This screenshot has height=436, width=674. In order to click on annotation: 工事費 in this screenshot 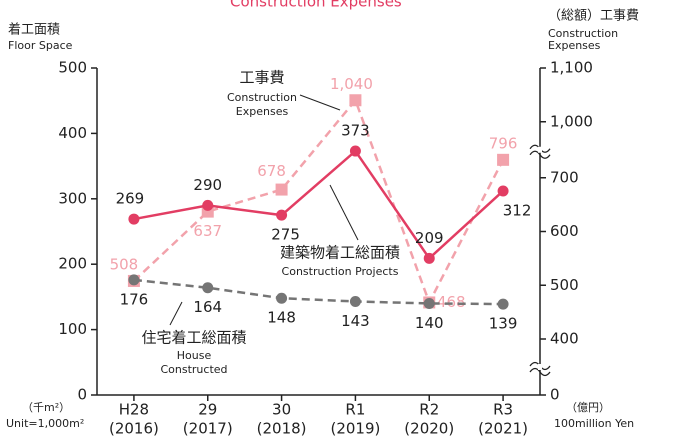, I will do `click(261, 78)`.